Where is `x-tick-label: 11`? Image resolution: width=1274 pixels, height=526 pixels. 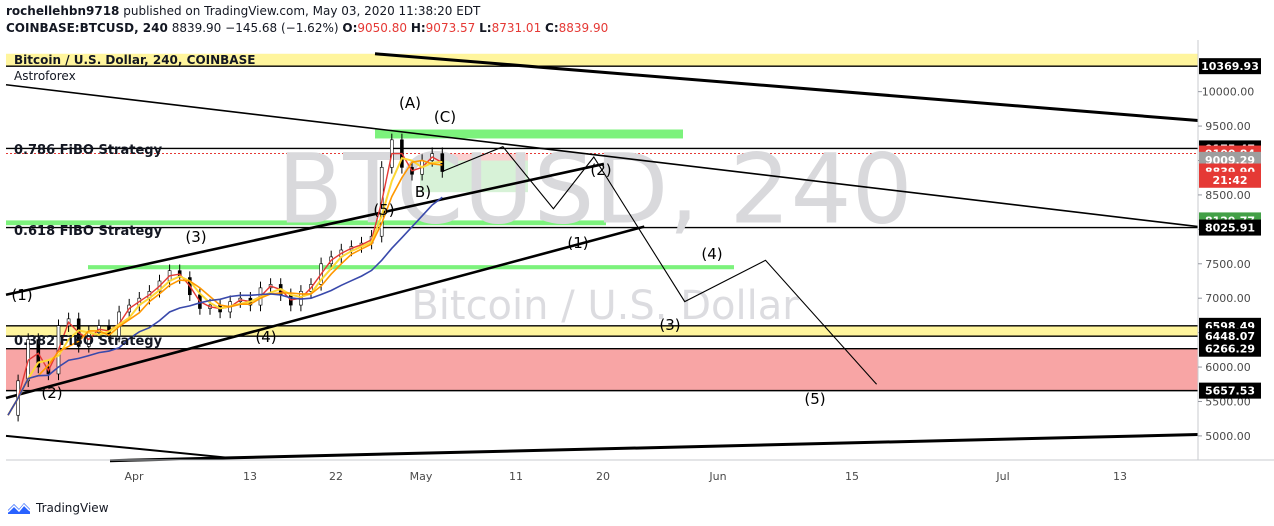
x-tick-label: 11 is located at coordinates (516, 476).